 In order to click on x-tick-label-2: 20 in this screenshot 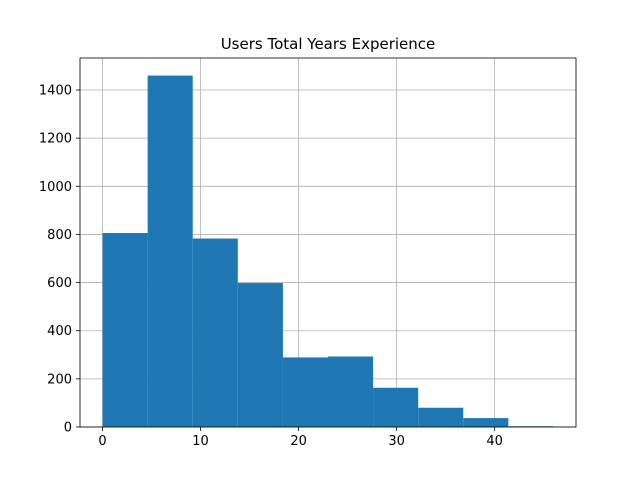, I will do `click(298, 441)`.